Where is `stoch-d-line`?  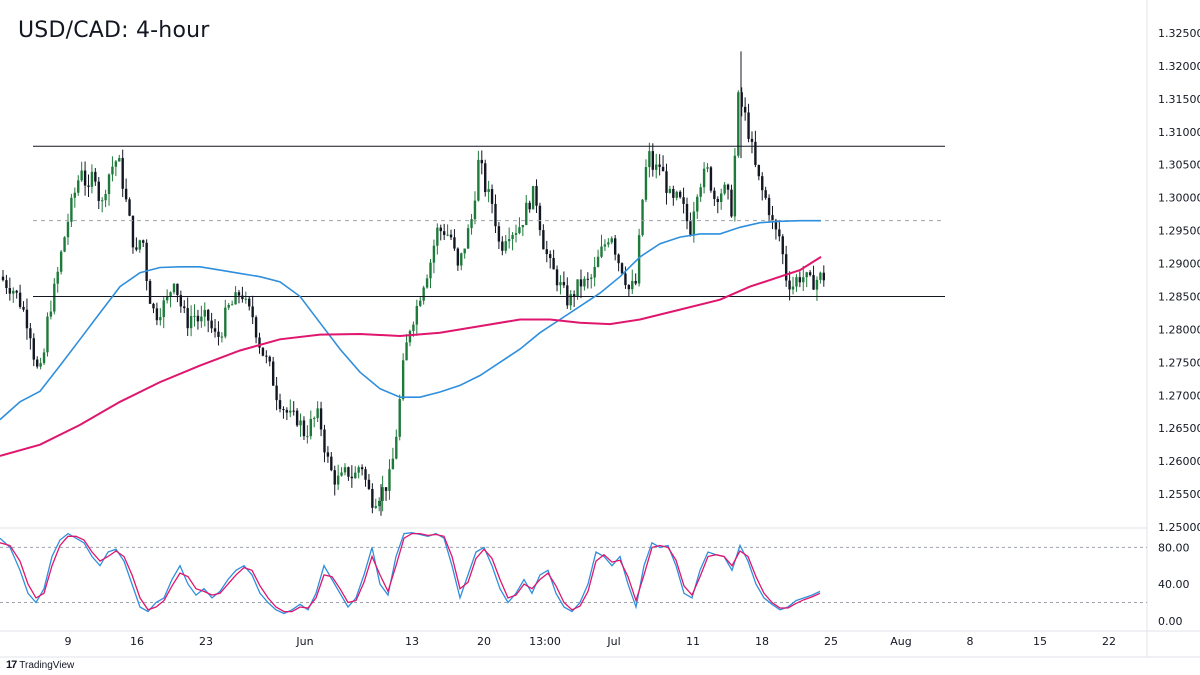 stoch-d-line is located at coordinates (410, 572).